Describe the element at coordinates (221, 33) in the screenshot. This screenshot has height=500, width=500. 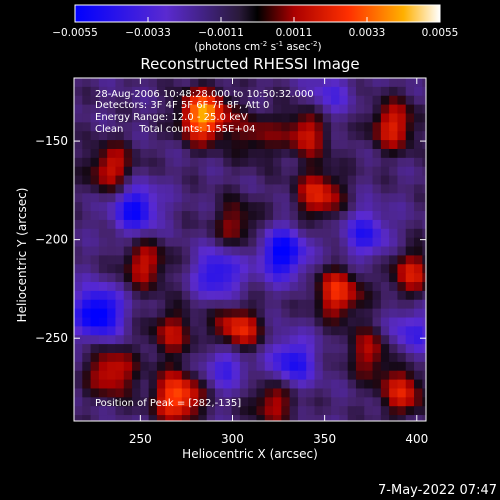
I see `colorbar-tick-label: −0.0011` at that location.